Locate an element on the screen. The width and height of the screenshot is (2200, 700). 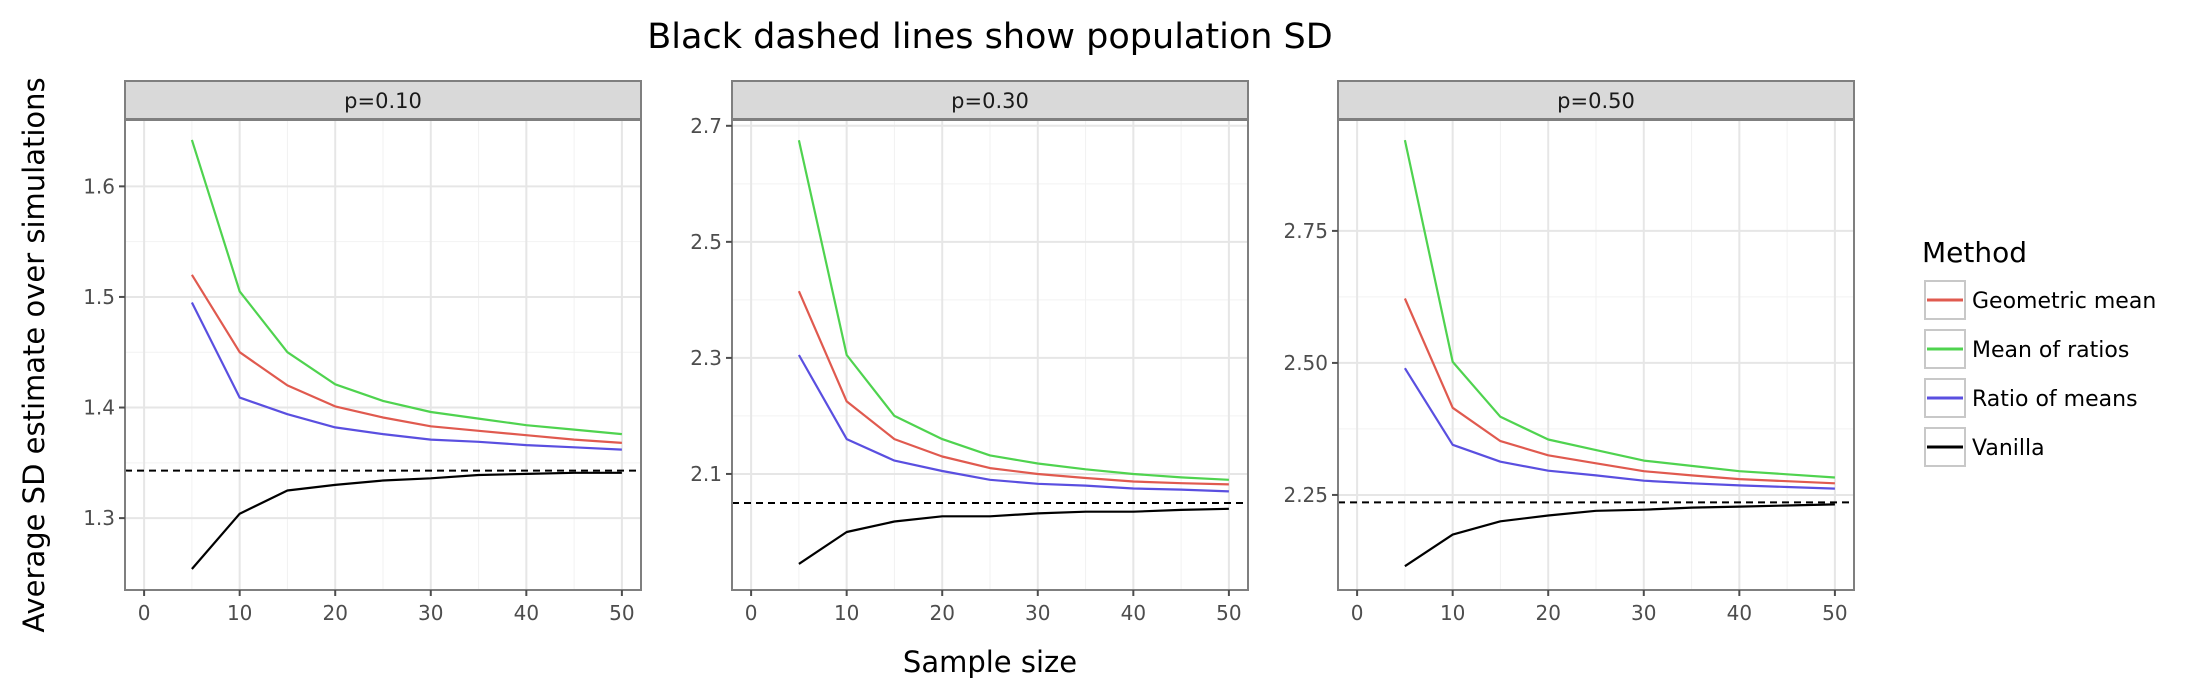
panel-p-0-50-x-tick-label: 50 is located at coordinates (1834, 613).